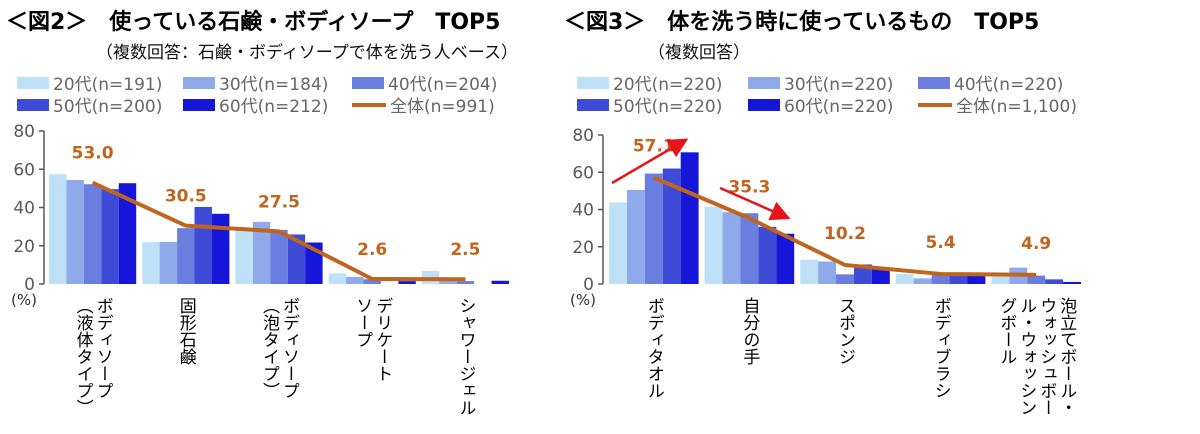  I want to click on legend-label: 40代(n=204), so click(443, 85).